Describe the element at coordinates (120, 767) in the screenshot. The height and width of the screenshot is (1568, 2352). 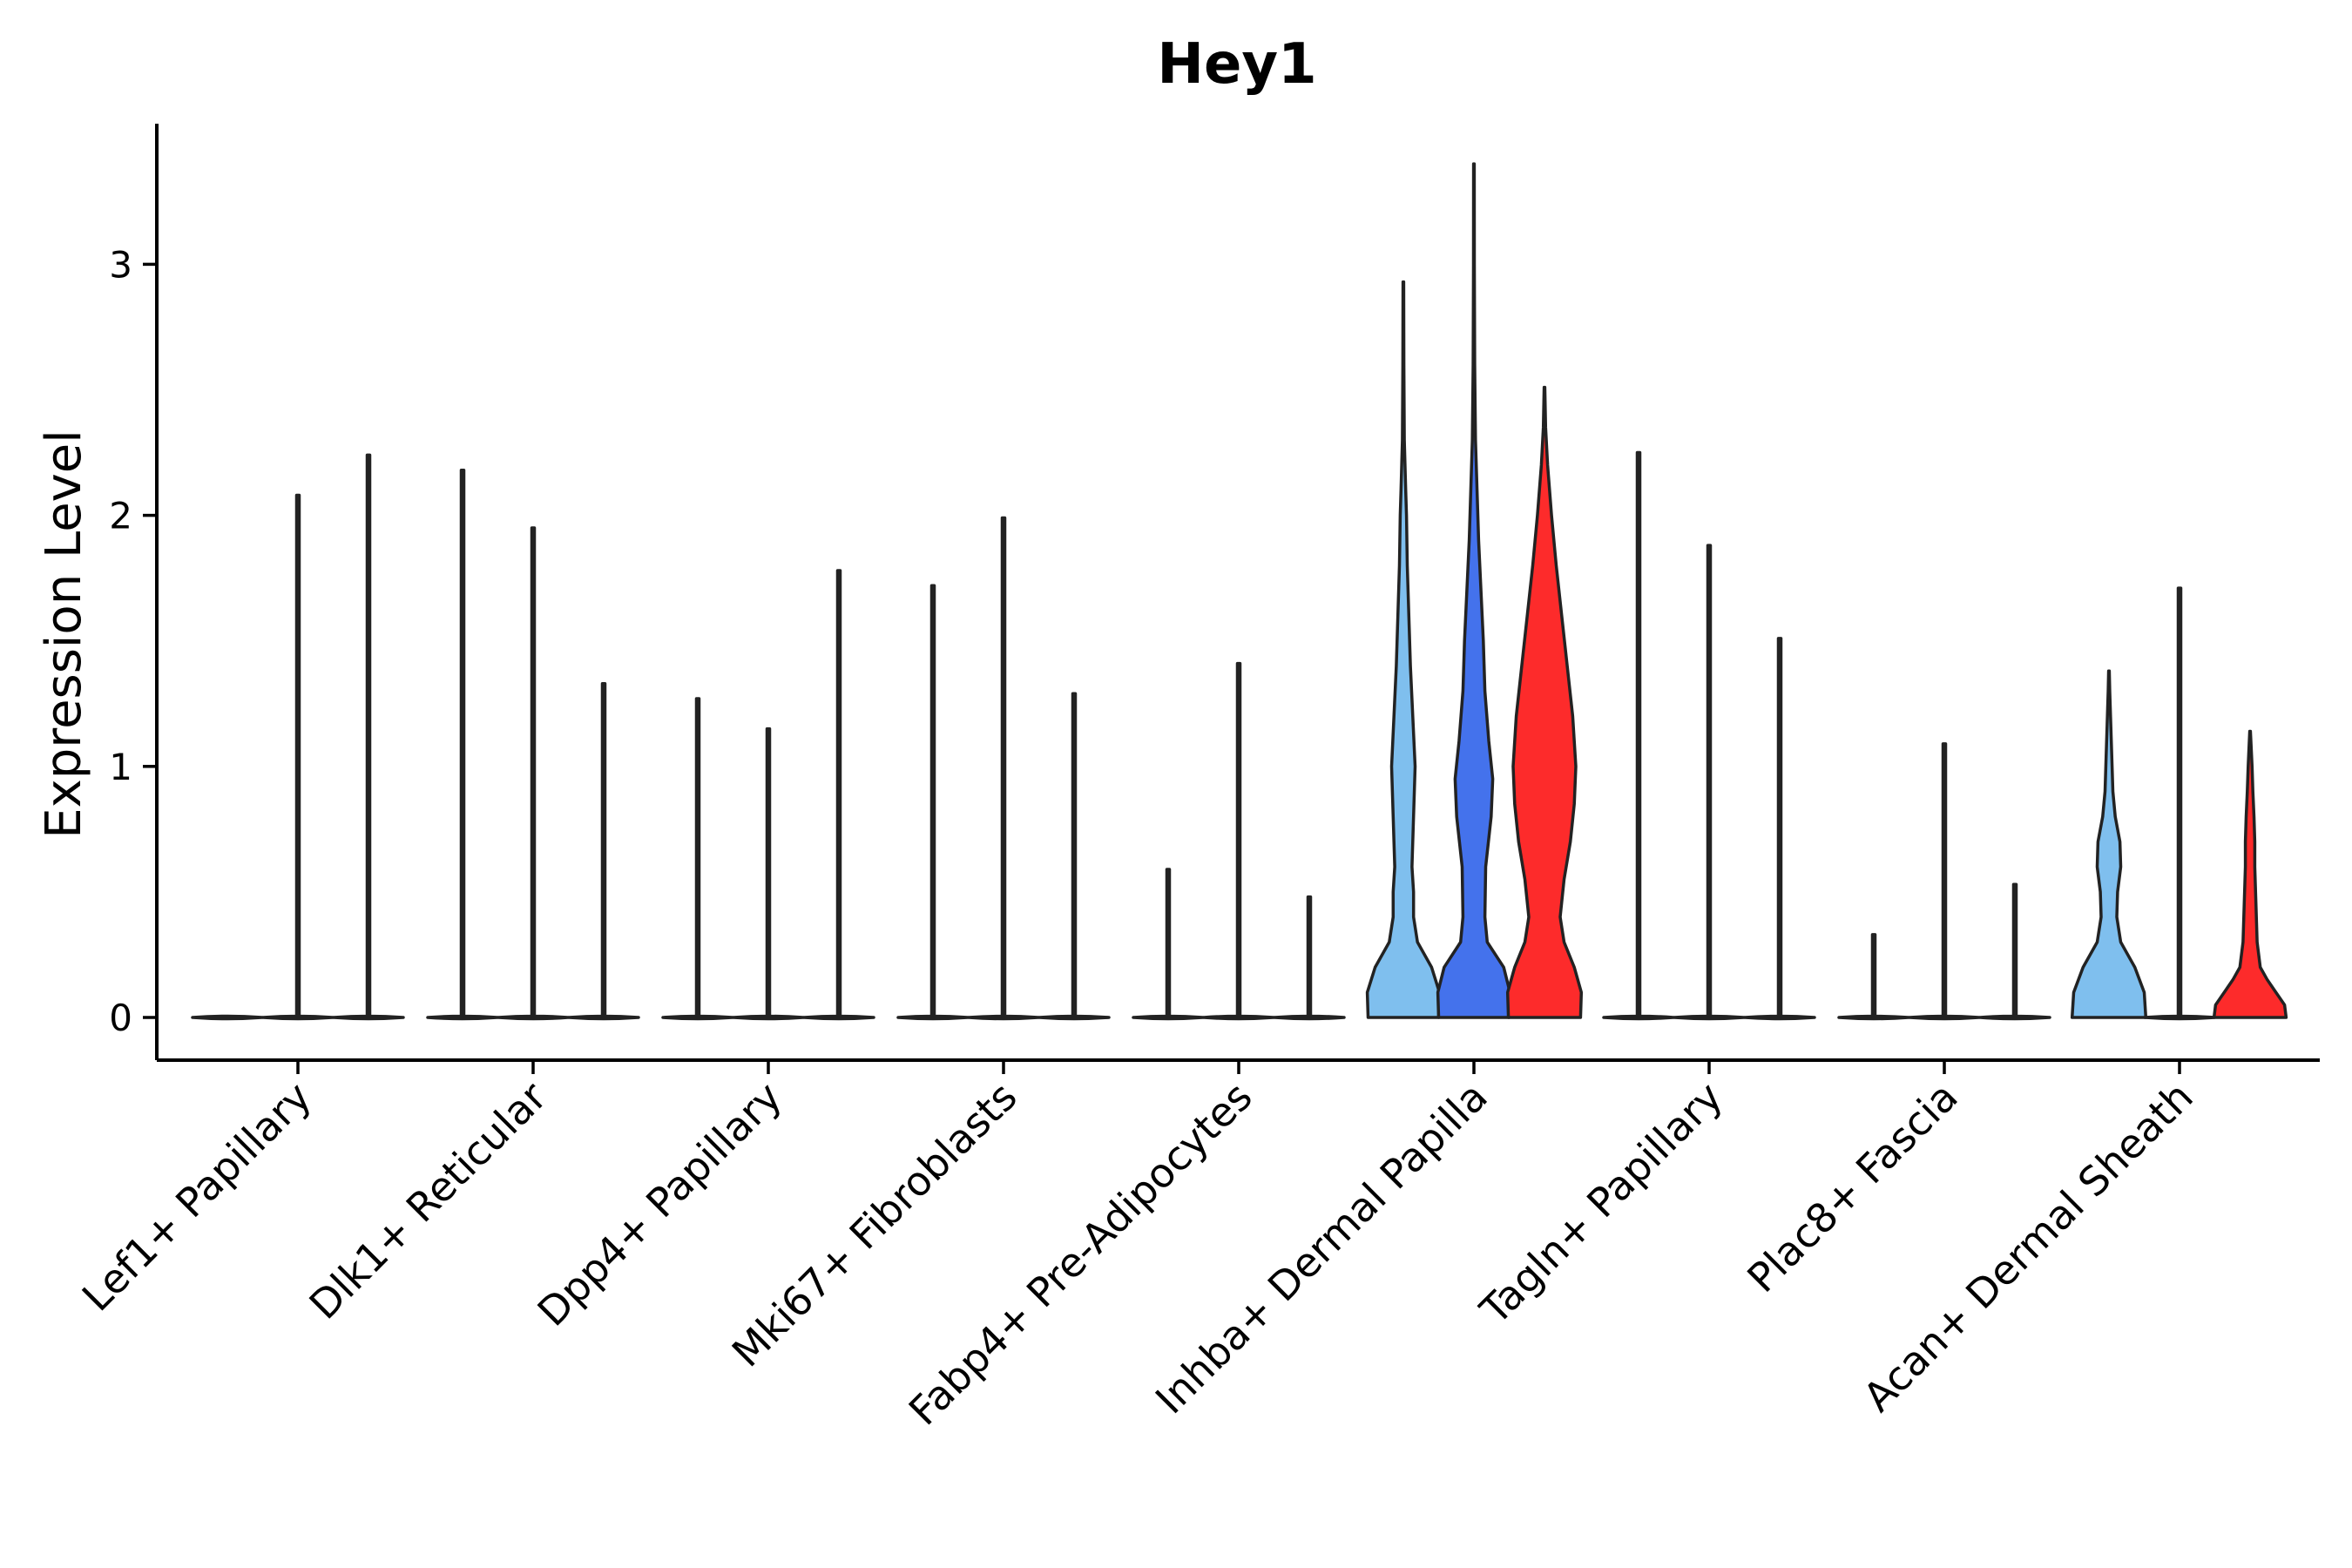
I see `y-tick-label: 1` at that location.